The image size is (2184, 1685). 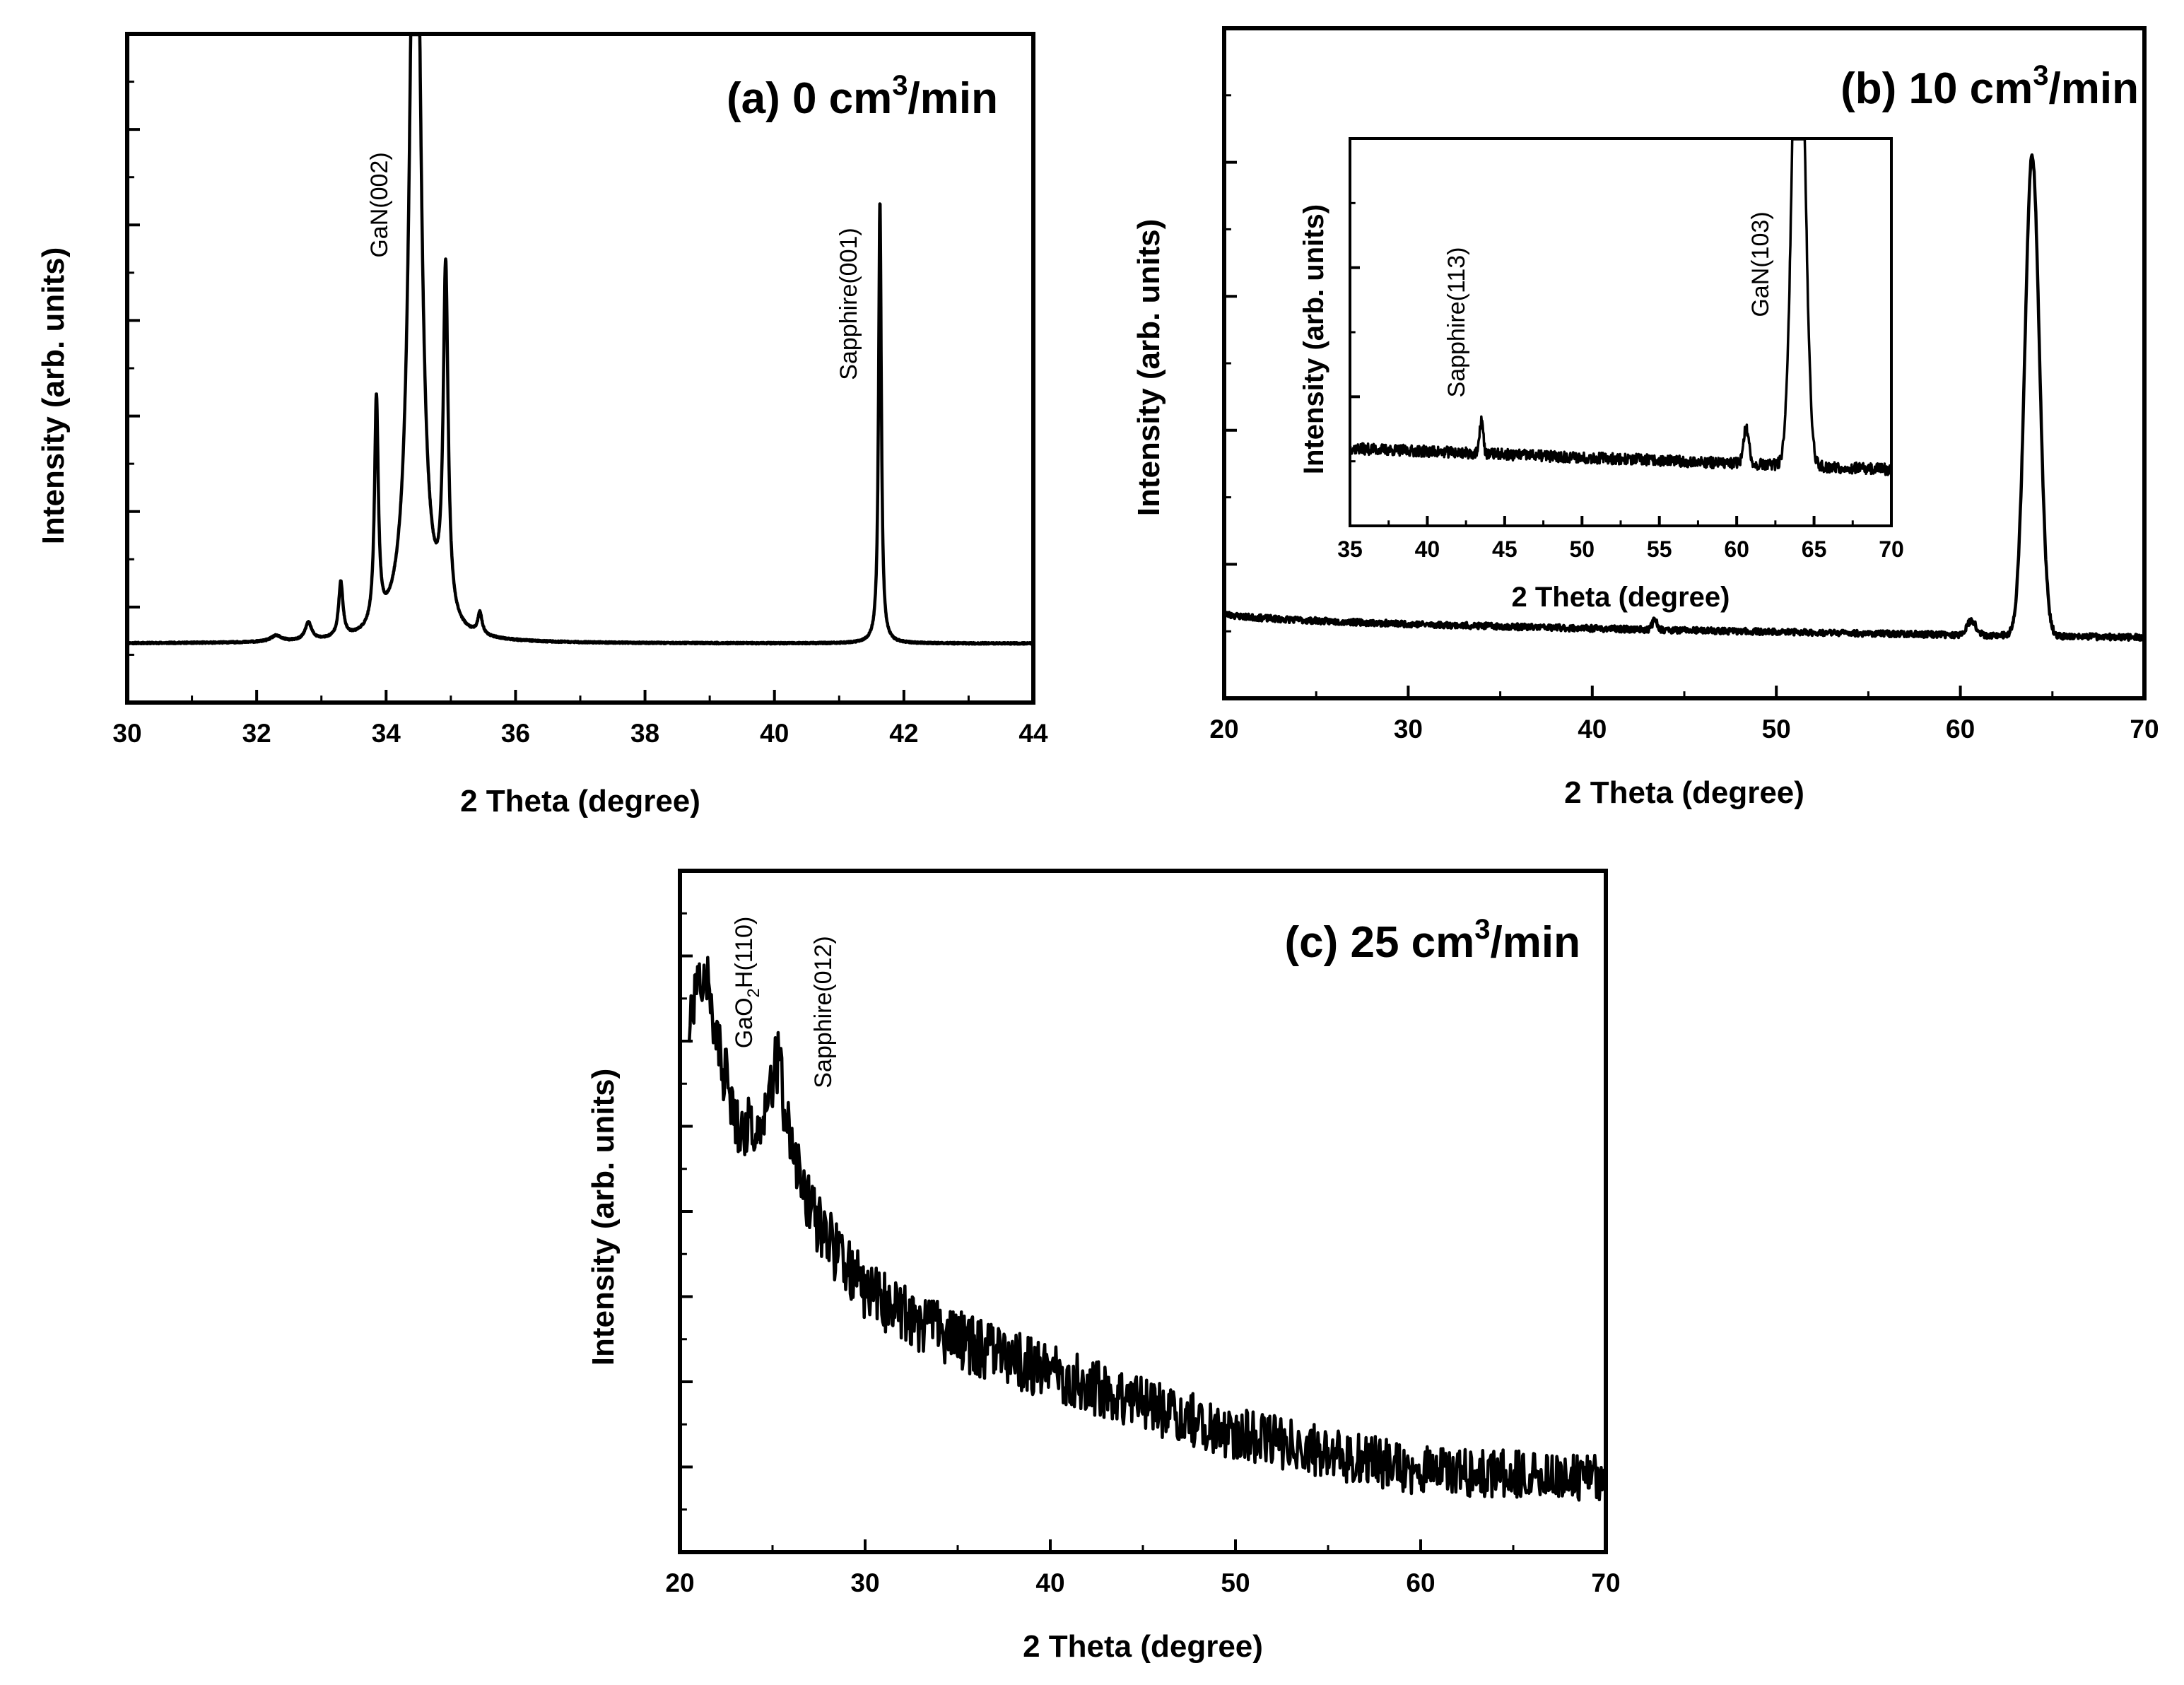 What do you see at coordinates (864, 1582) in the screenshot?
I see `panel-c-x-tick-label-30: 30` at bounding box center [864, 1582].